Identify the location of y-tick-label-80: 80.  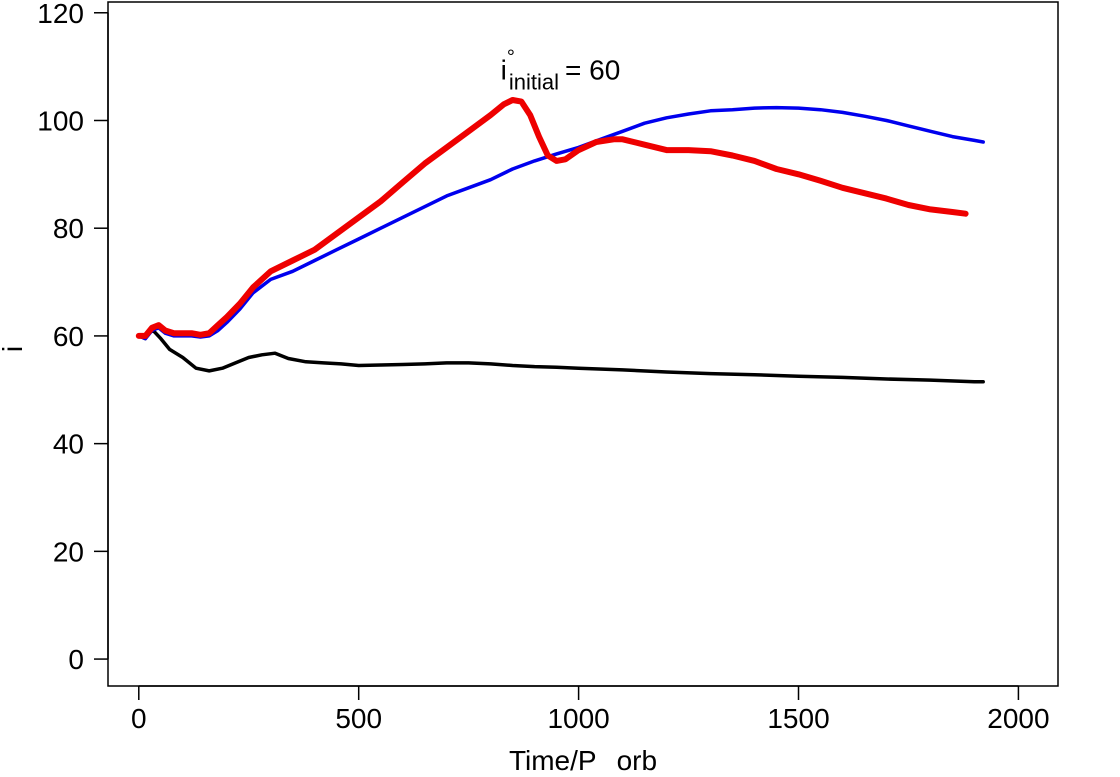
(68, 228).